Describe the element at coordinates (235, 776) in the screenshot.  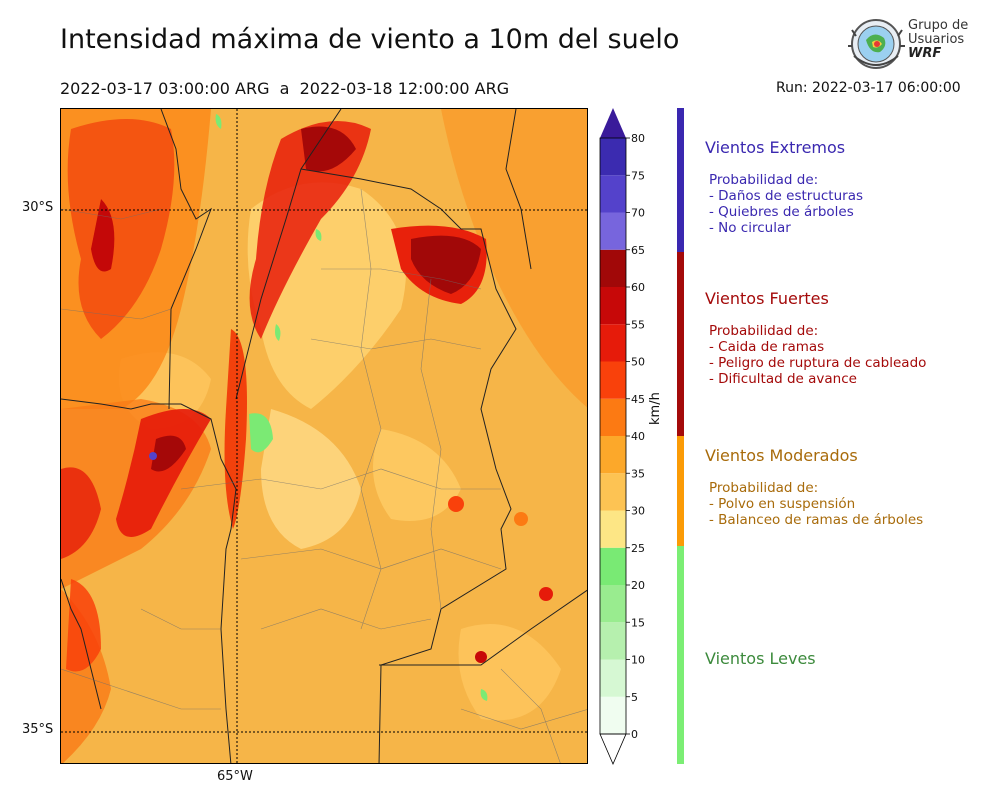
I see `lon-label-65w: 65°W` at that location.